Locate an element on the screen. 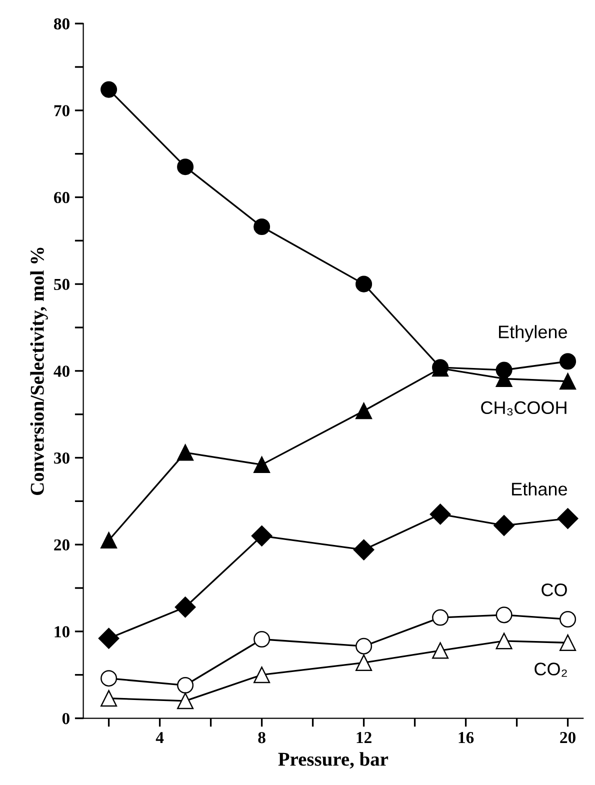  y-tick-label: 0 is located at coordinates (66, 718).